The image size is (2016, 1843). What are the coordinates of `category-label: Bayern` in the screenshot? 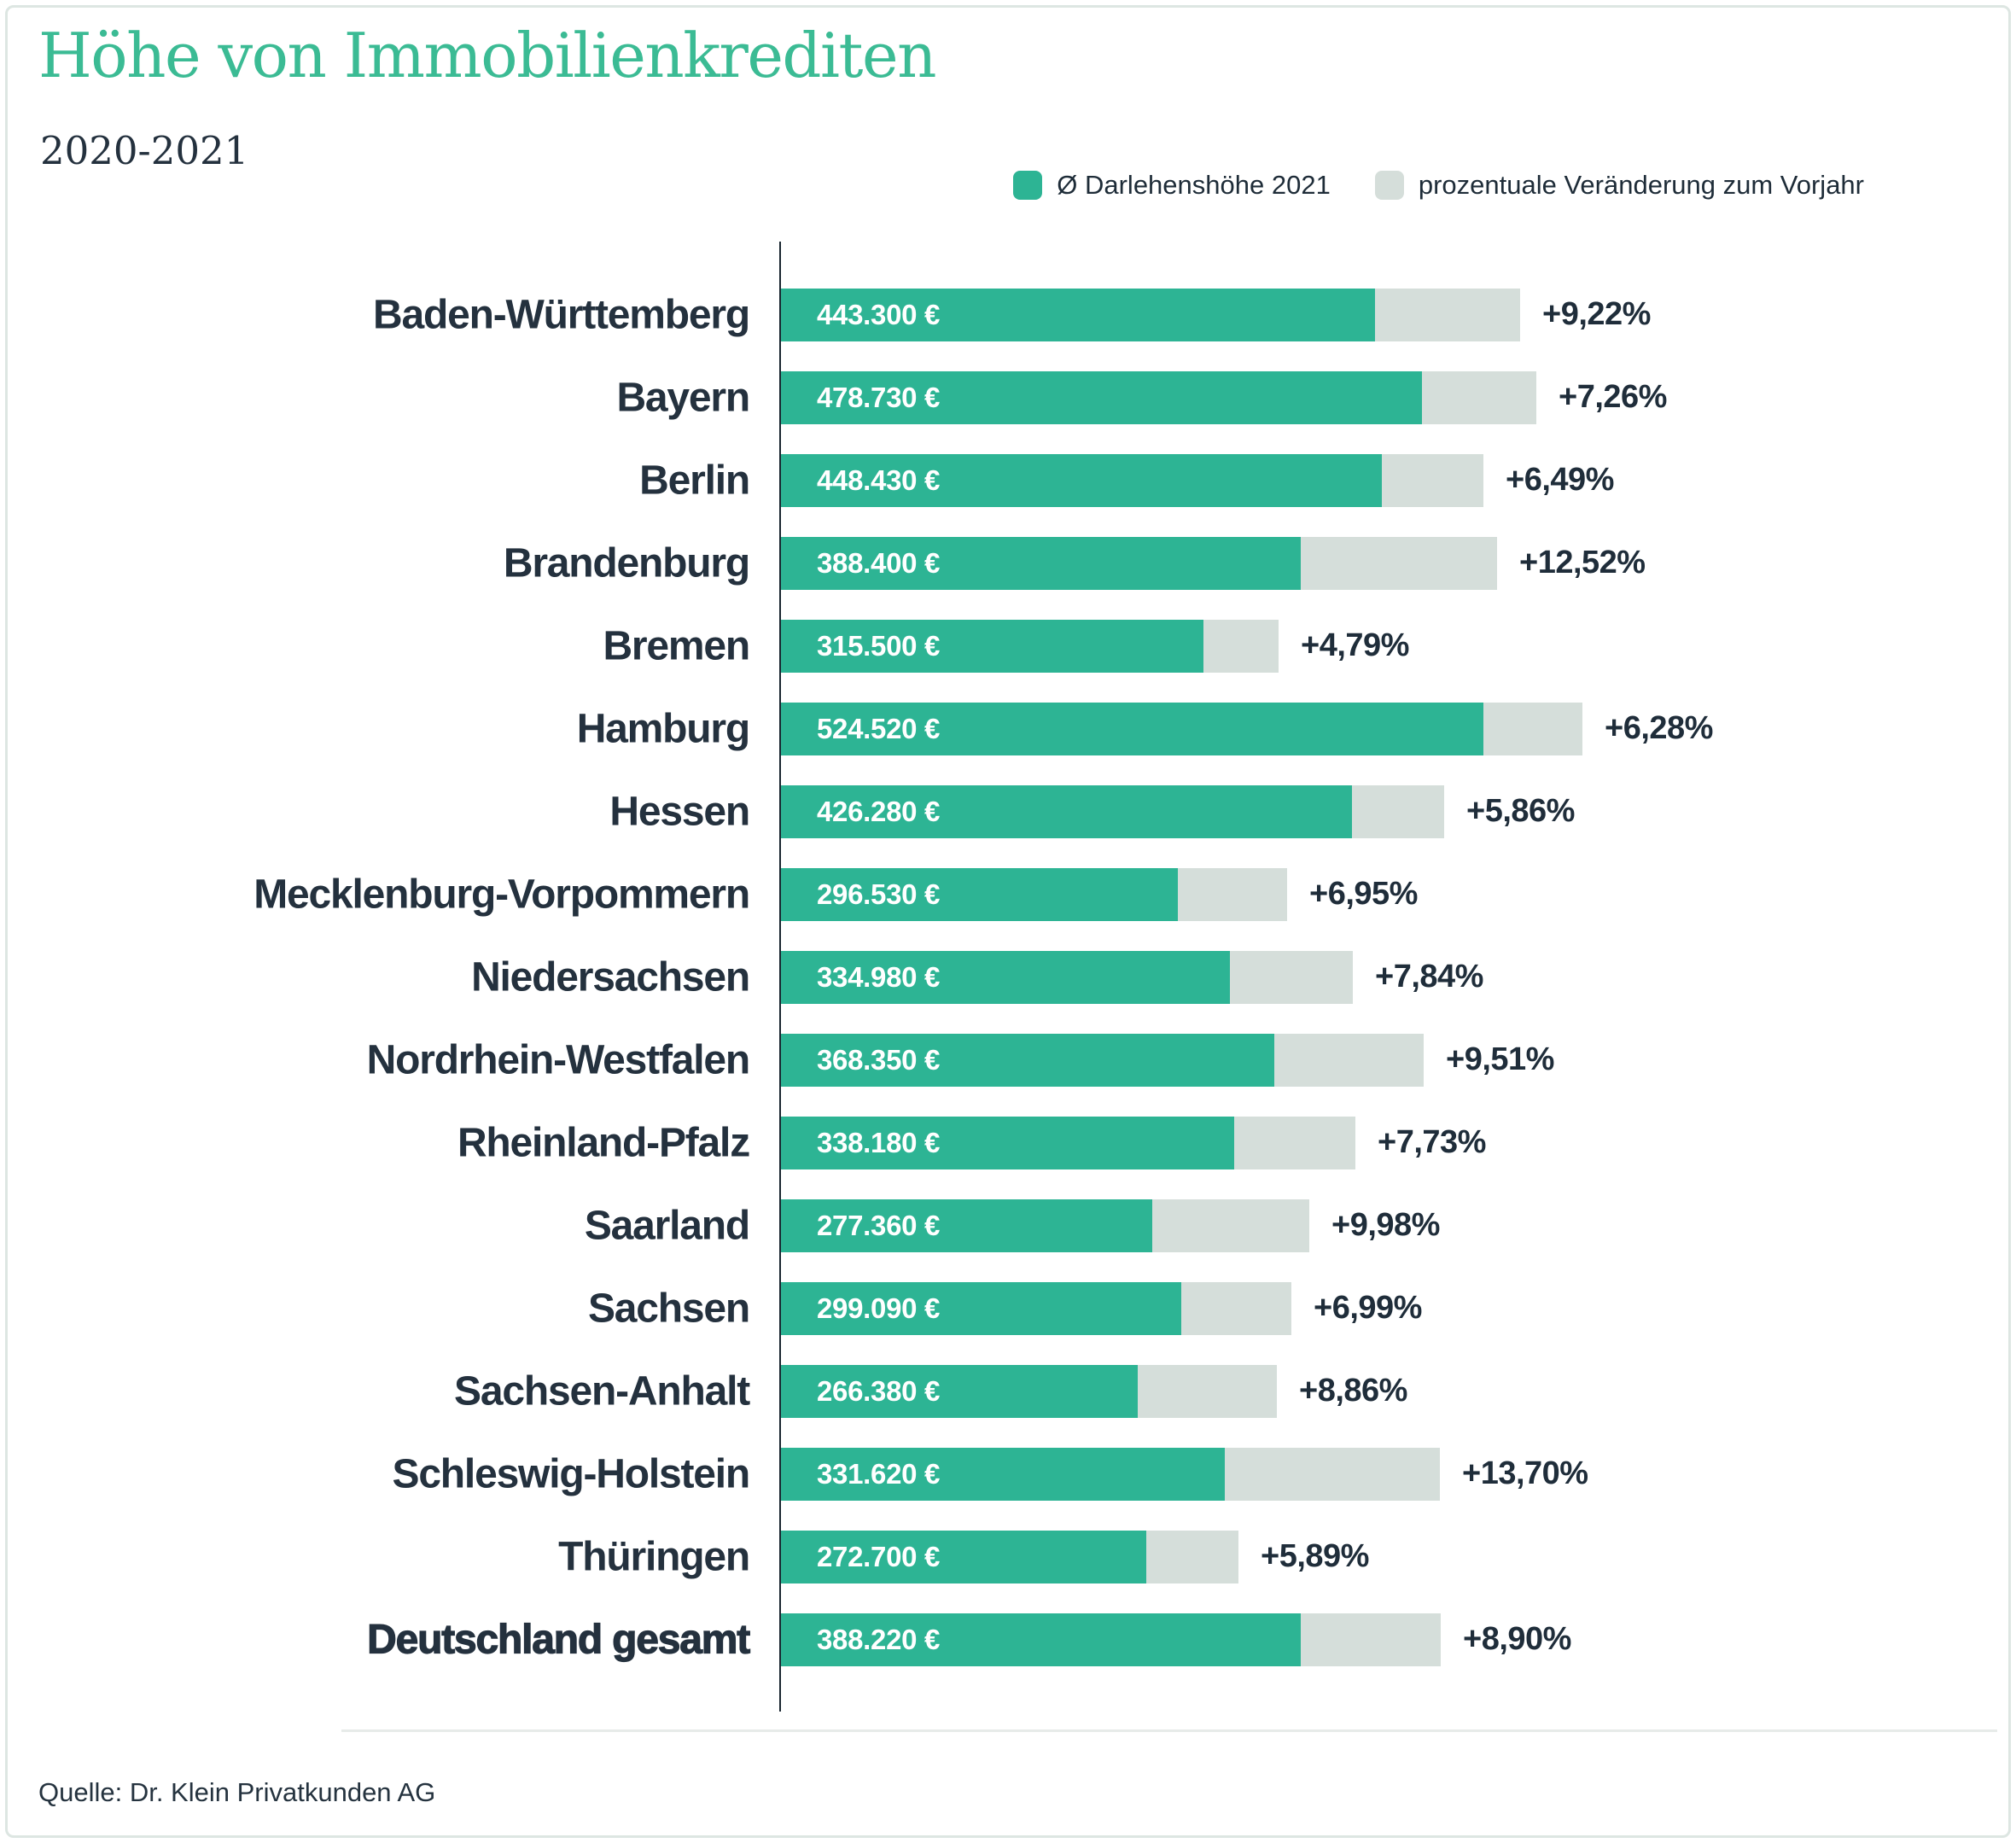 It's located at (683, 397).